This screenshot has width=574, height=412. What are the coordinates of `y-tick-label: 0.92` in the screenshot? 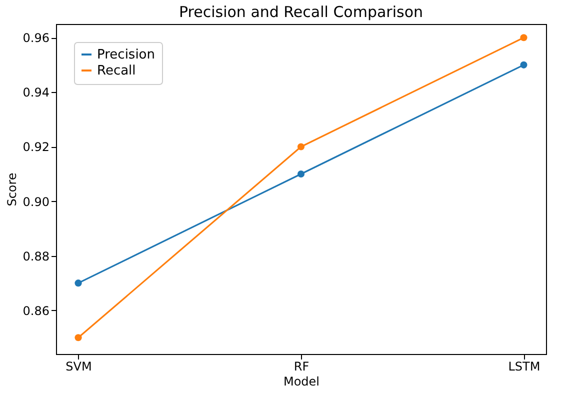 It's located at (36, 147).